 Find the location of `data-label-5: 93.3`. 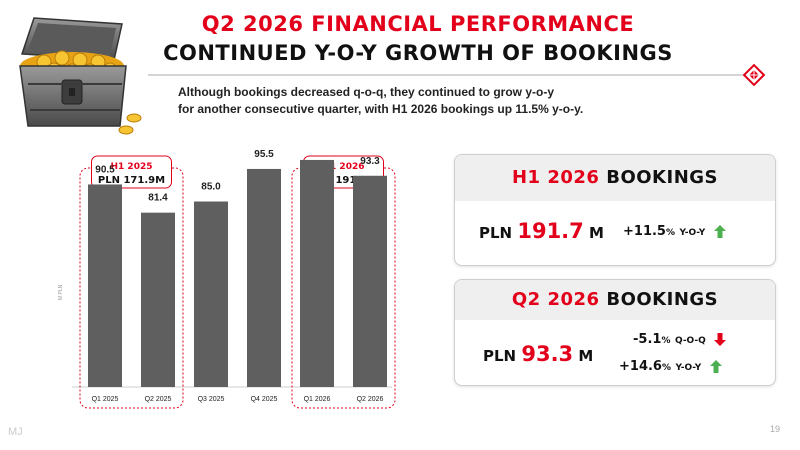

data-label-5: 93.3 is located at coordinates (370, 161).